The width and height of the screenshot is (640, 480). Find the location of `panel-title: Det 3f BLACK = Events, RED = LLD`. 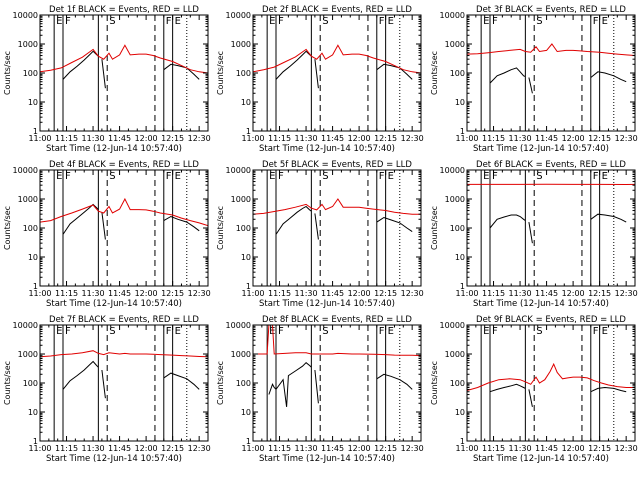

panel-title: Det 3f BLACK = Events, RED = LLD is located at coordinates (551, 10).